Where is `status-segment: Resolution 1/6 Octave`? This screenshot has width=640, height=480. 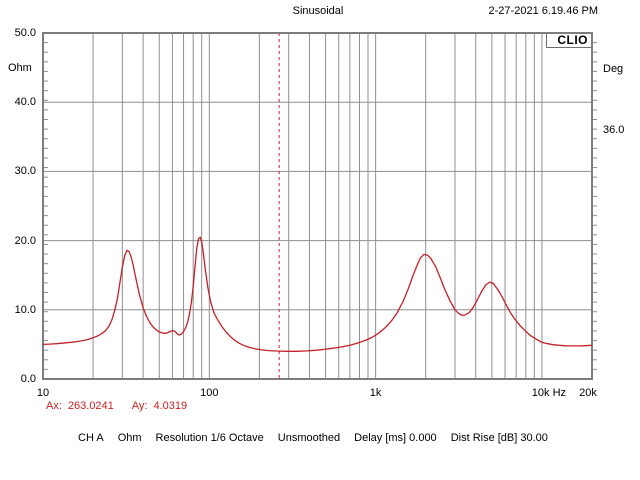
status-segment: Resolution 1/6 Octave is located at coordinates (209, 438).